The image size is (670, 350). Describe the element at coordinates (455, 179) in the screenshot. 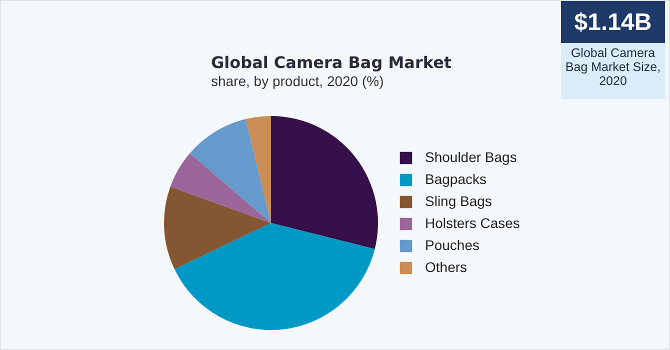

I see `legend-label: Bagpacks` at that location.